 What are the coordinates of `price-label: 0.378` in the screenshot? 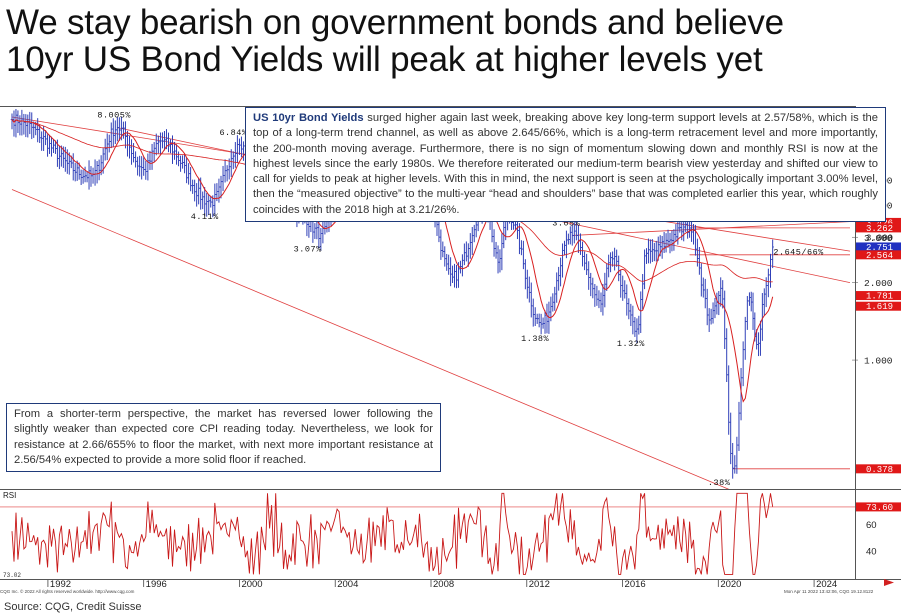 It's located at (879, 470).